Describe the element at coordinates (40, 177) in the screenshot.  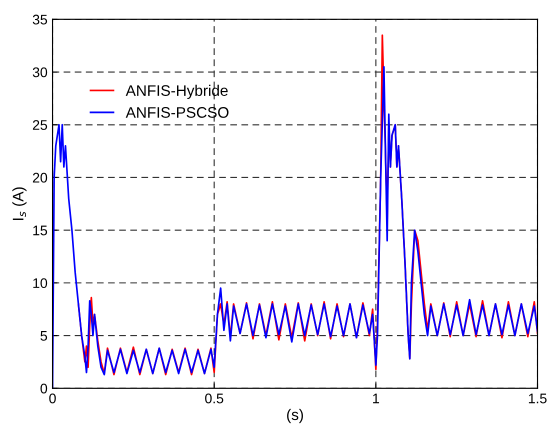
I see `y-tick-label: 20` at that location.